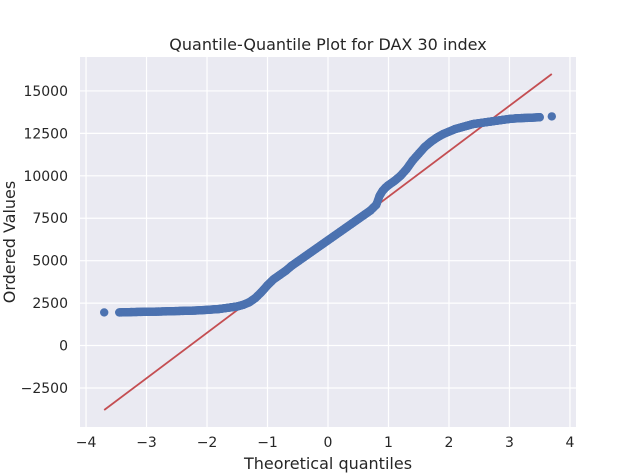  Describe the element at coordinates (45, 92) in the screenshot. I see `y-tick-label: 15000` at that location.